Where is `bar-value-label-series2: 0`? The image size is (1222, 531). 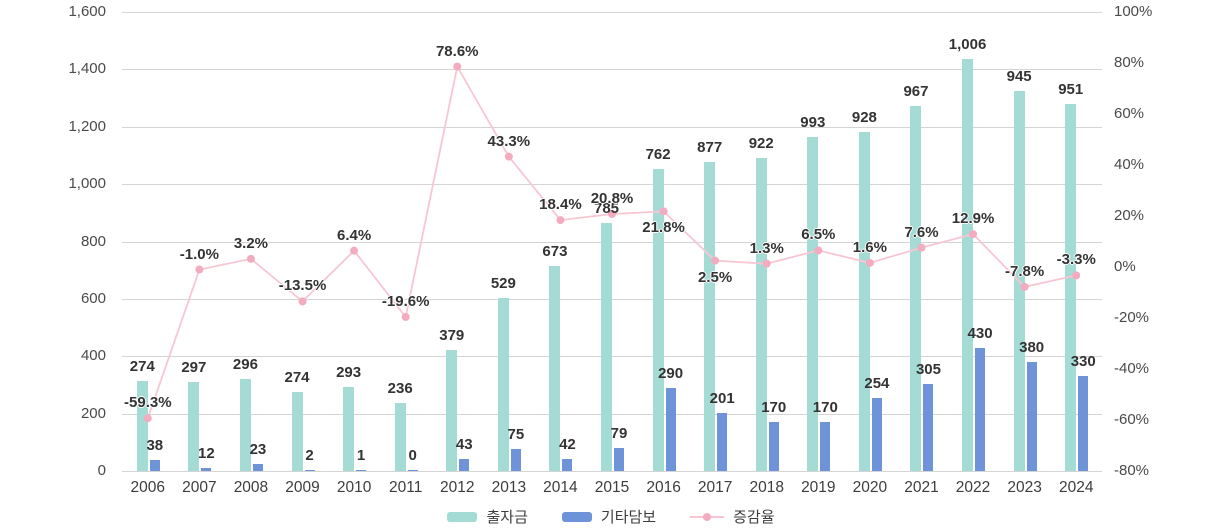 bar-value-label-series2: 0 is located at coordinates (412, 455).